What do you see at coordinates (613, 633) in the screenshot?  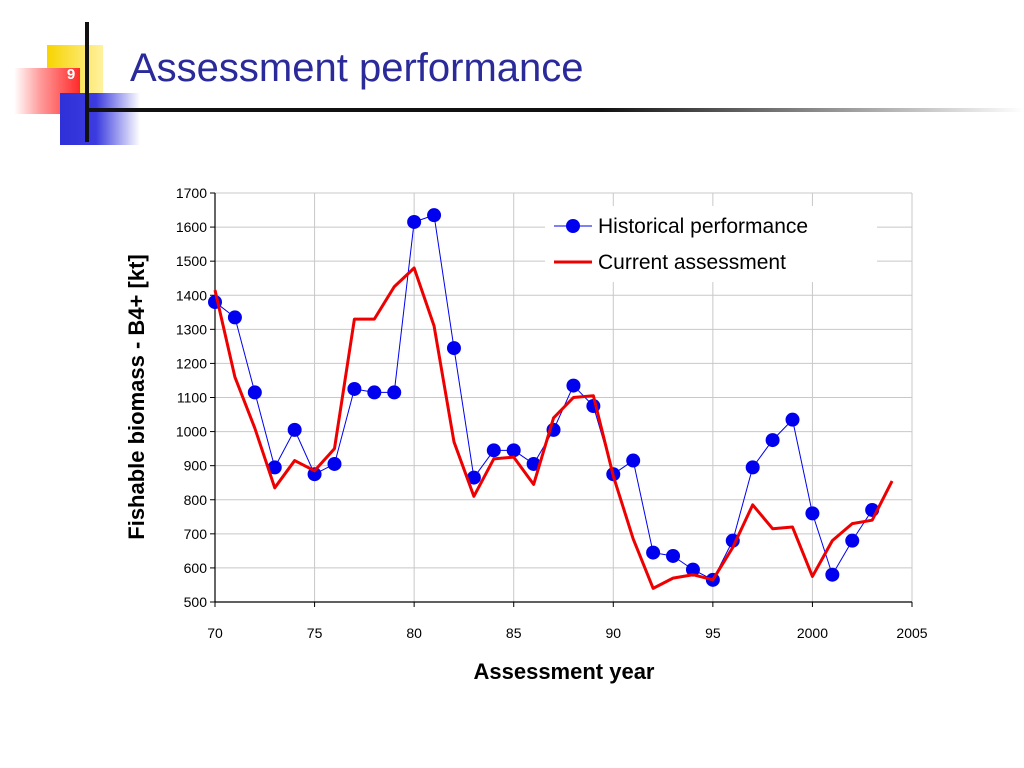 I see `x-tick-label: 90` at bounding box center [613, 633].